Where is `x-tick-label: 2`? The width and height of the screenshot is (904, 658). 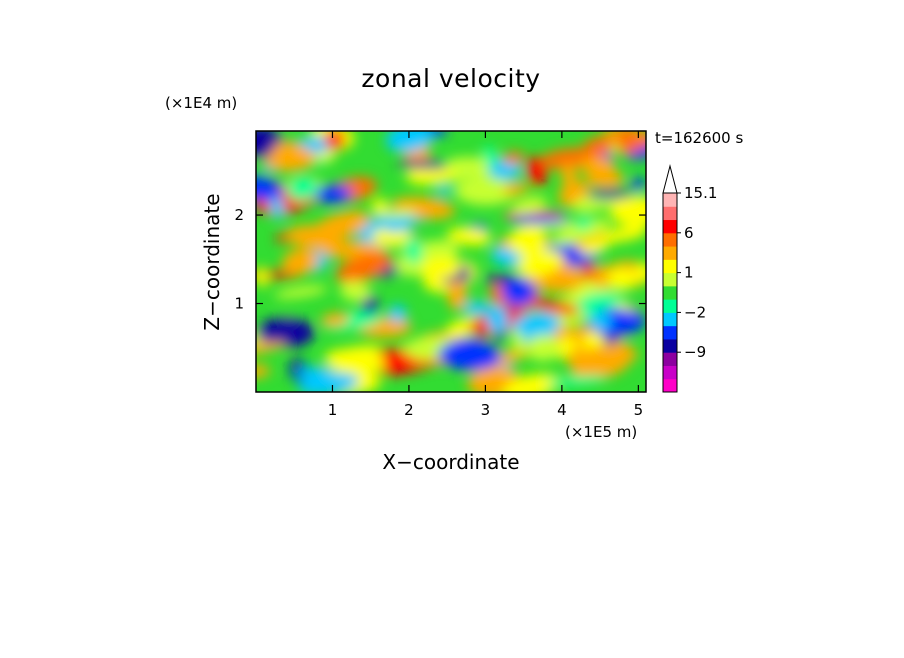
x-tick-label: 2 is located at coordinates (409, 410).